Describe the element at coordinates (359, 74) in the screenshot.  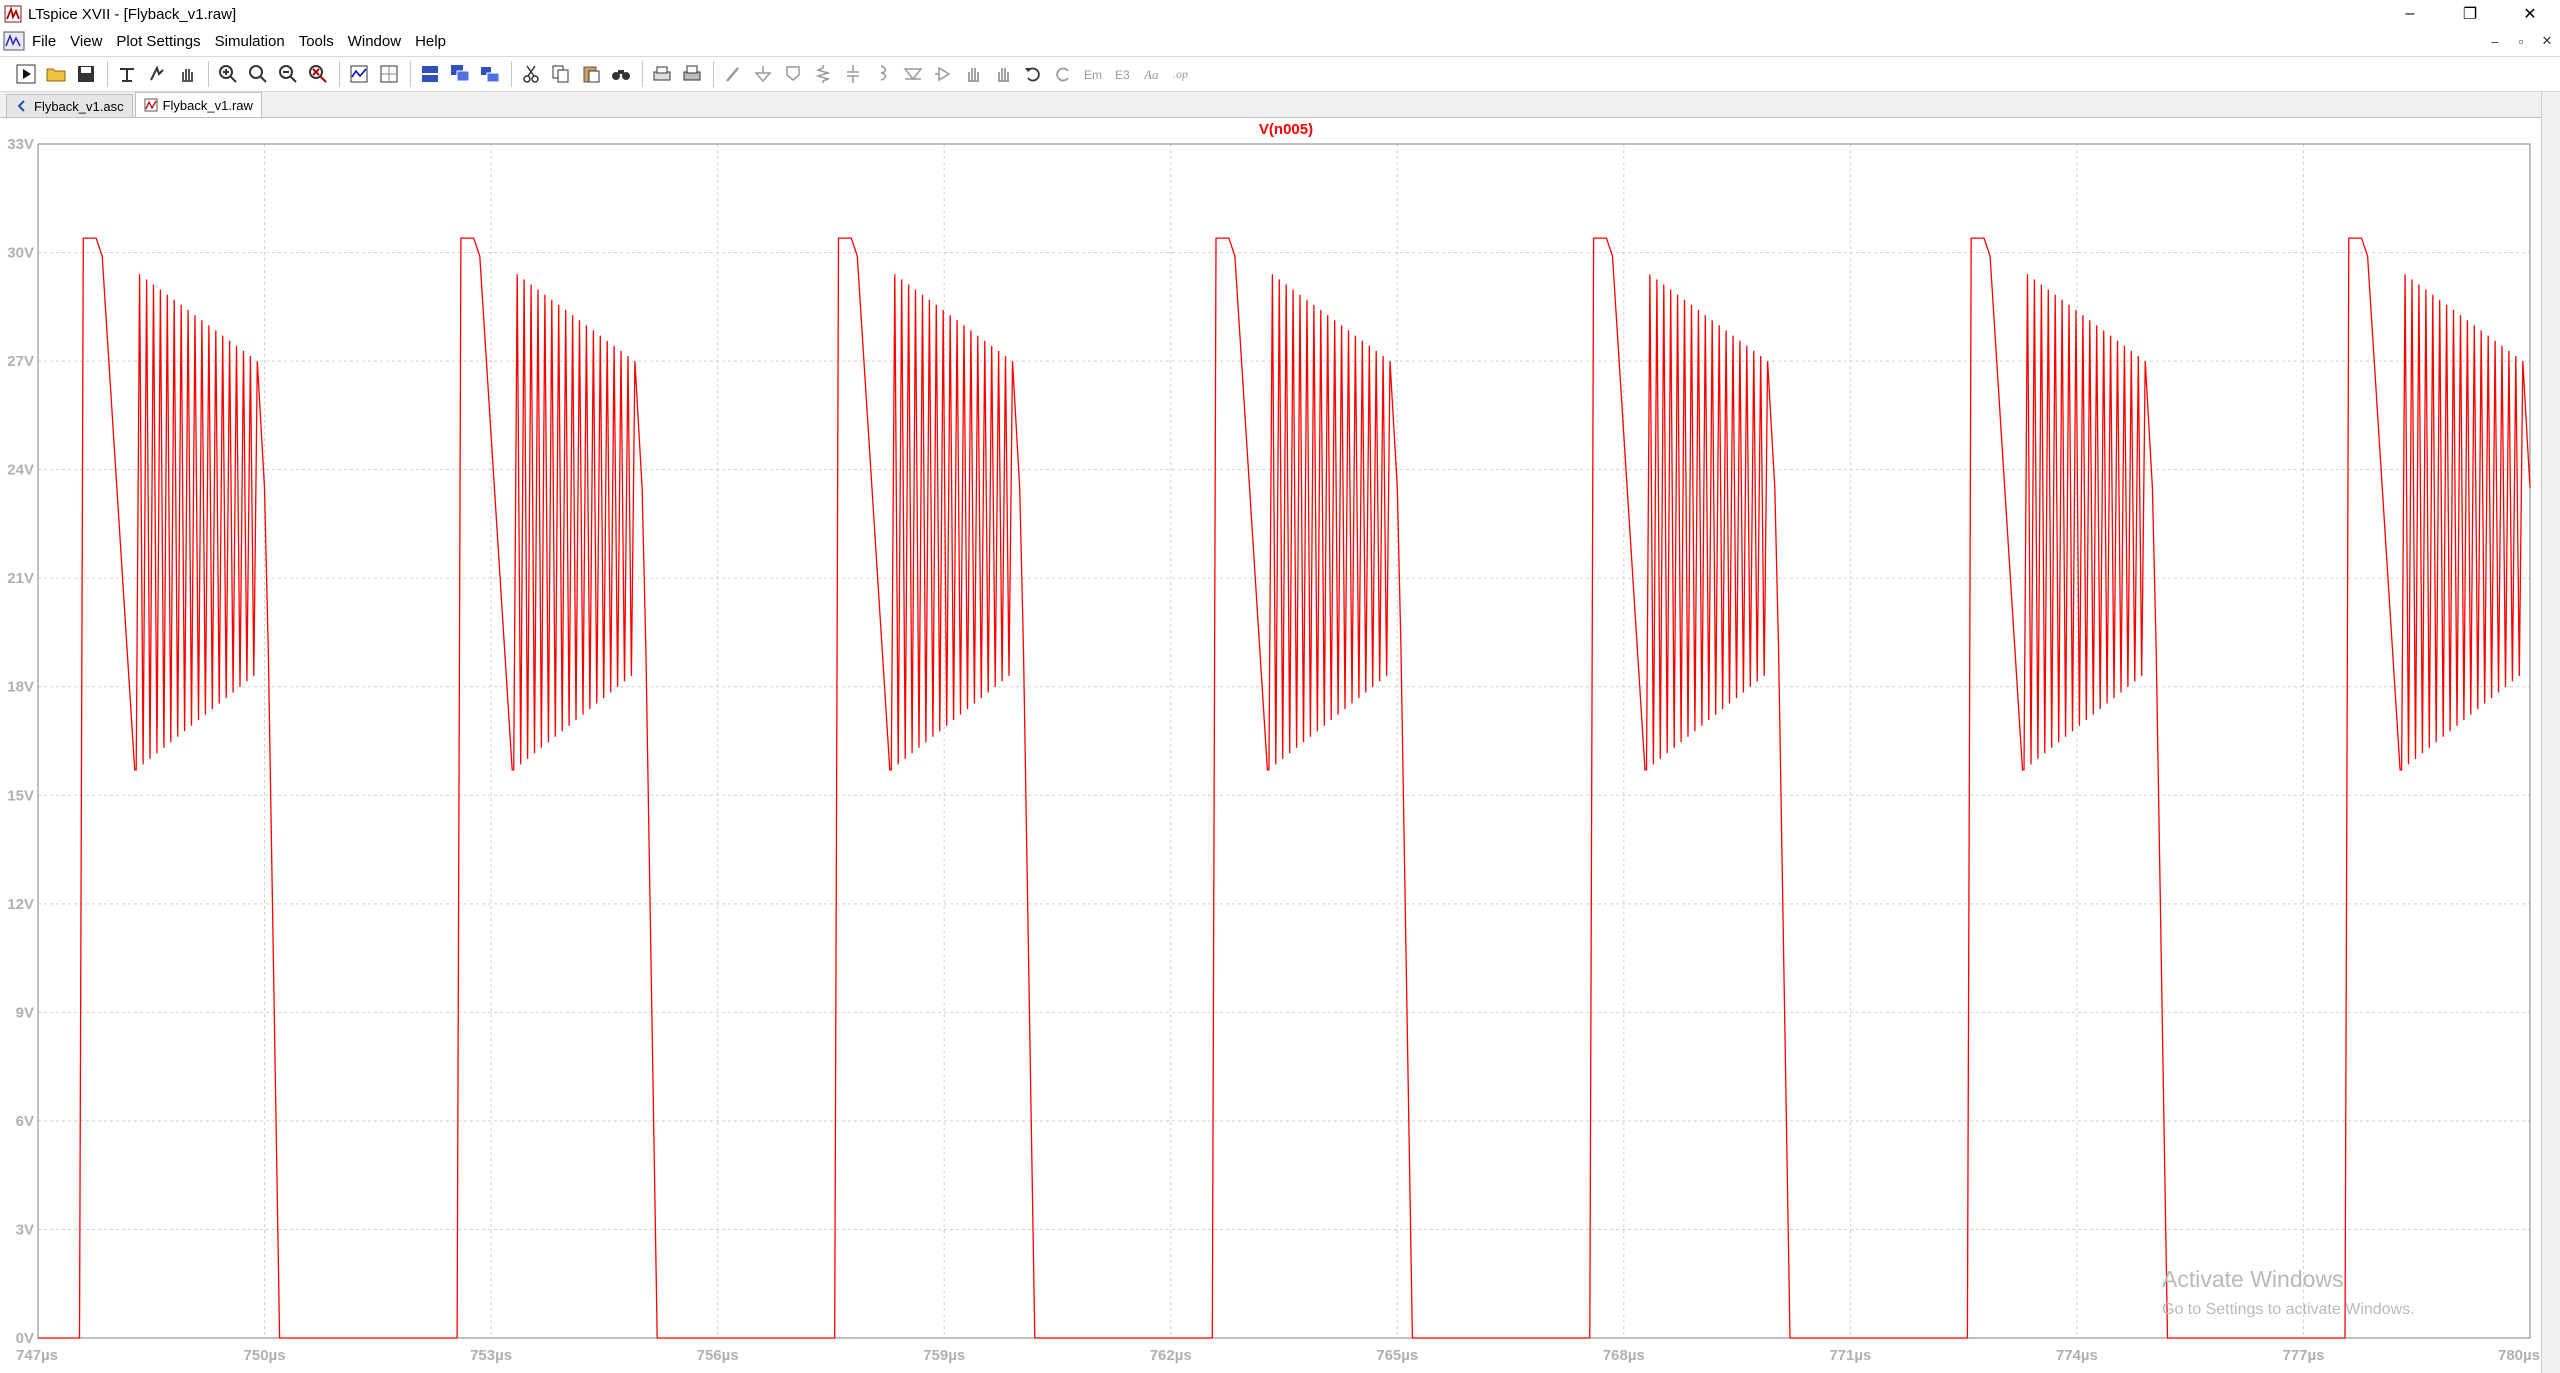
I see `autorange-icon` at that location.